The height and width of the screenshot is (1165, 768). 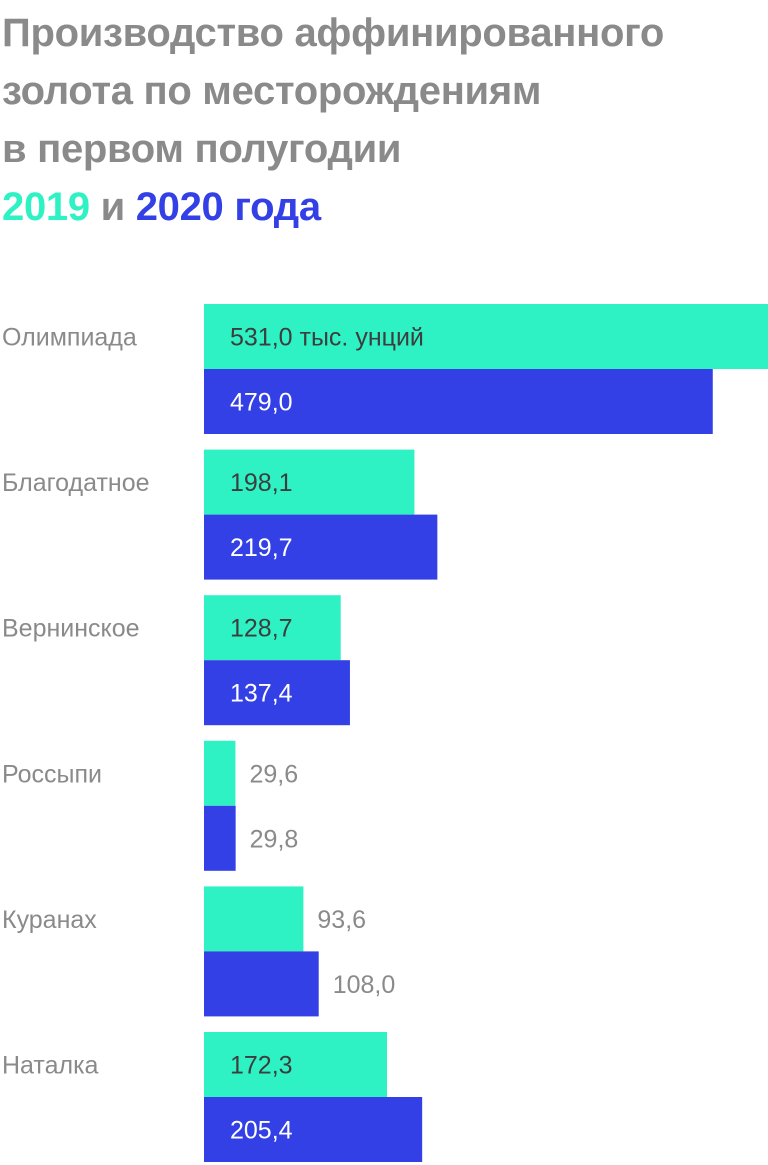 I want to click on data-label-2020: 479,0, so click(x=261, y=403).